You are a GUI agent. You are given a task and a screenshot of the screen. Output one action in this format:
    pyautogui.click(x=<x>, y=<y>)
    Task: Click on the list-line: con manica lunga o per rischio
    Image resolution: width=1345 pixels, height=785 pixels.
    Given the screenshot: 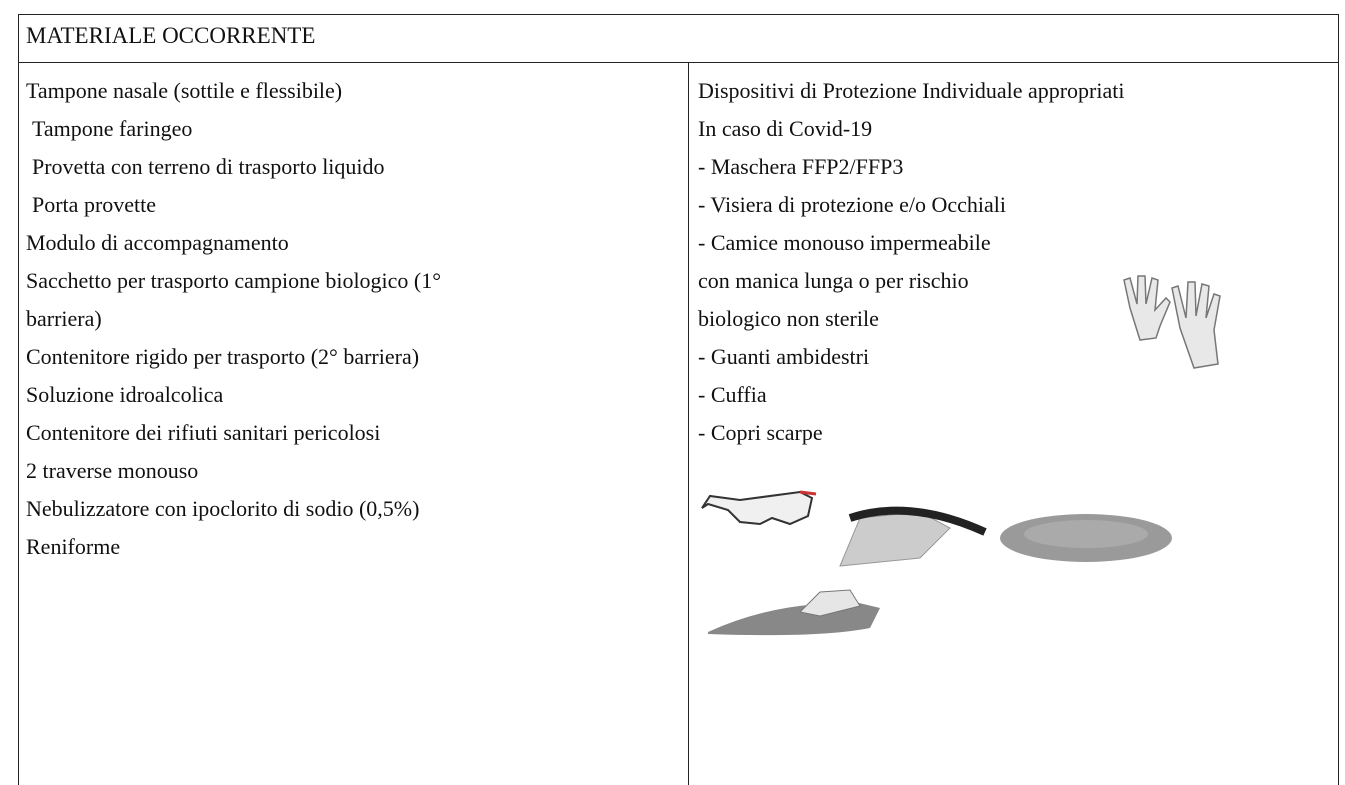 What is the action you would take?
    pyautogui.click(x=833, y=280)
    